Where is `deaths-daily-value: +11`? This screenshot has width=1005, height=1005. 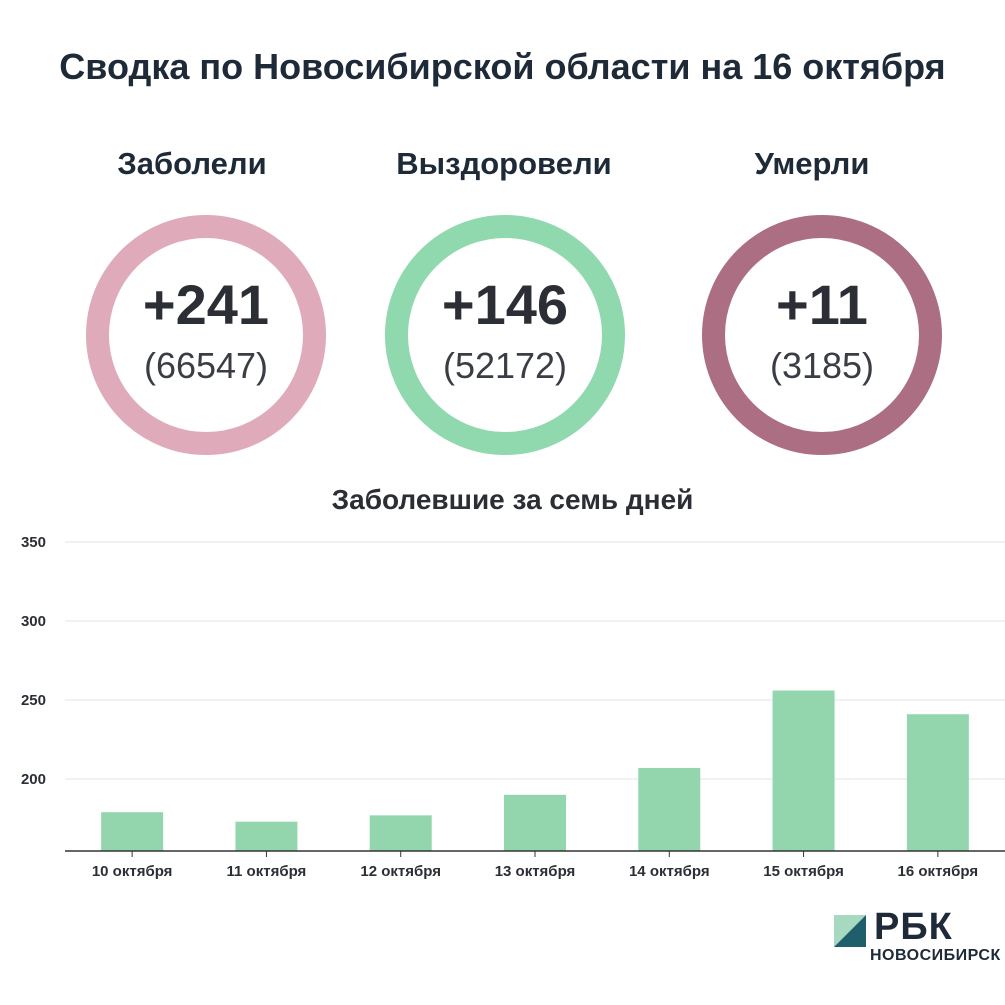 deaths-daily-value: +11 is located at coordinates (822, 304).